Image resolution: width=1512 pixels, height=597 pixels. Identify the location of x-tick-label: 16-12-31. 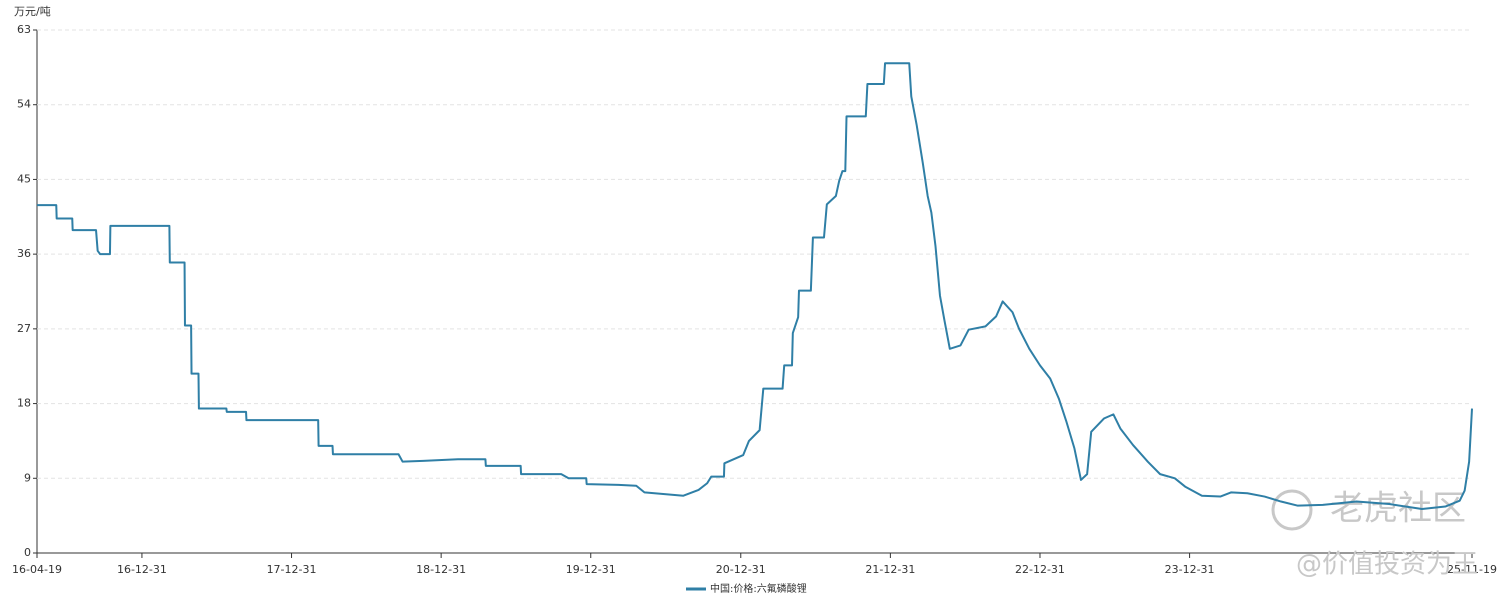
(142, 569).